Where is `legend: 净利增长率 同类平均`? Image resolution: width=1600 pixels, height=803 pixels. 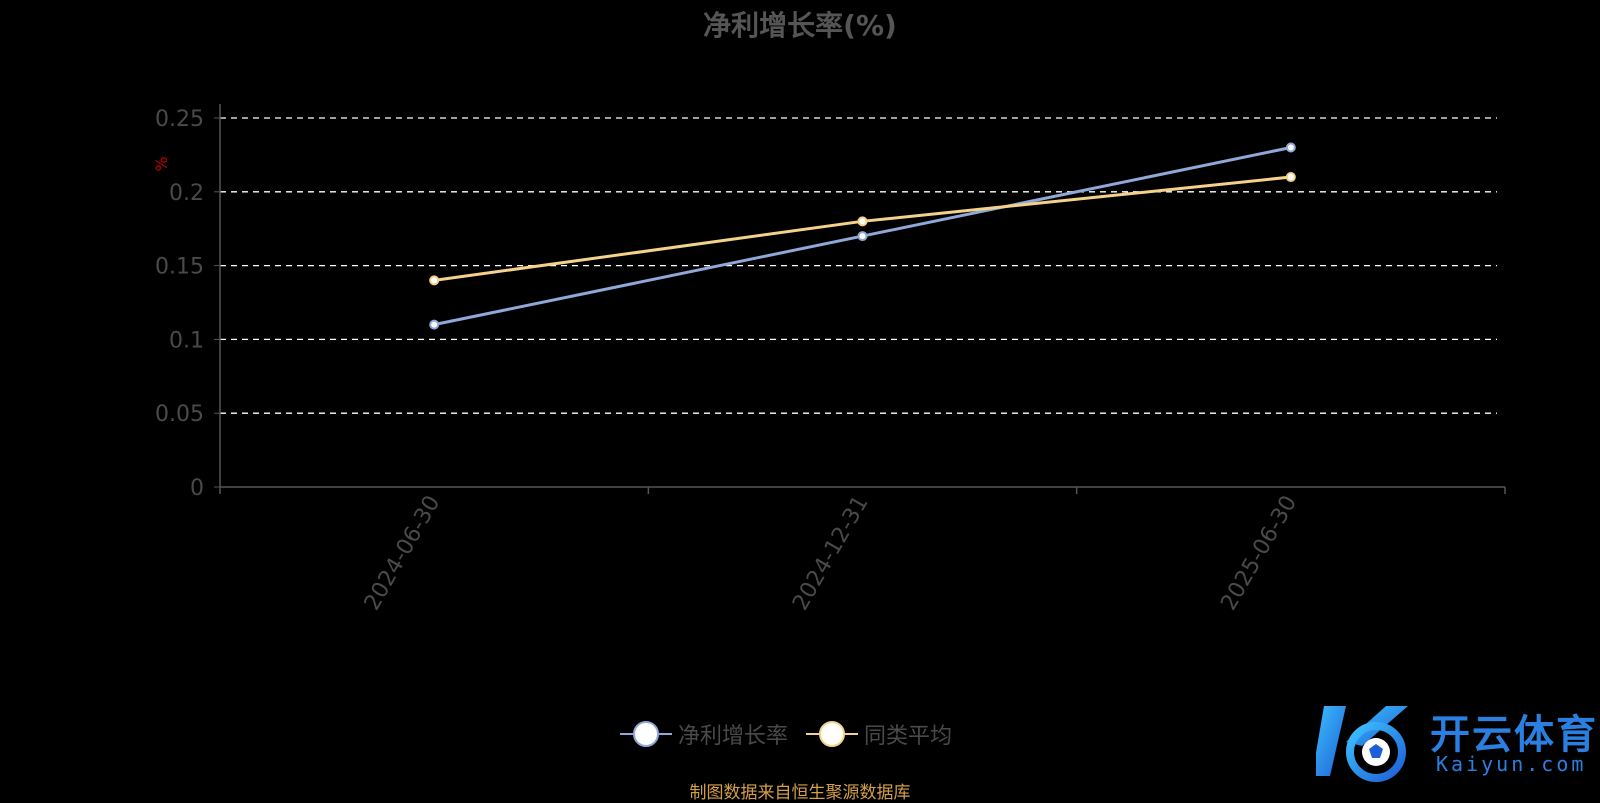 legend: 净利增长率 同类平均 is located at coordinates (786, 734).